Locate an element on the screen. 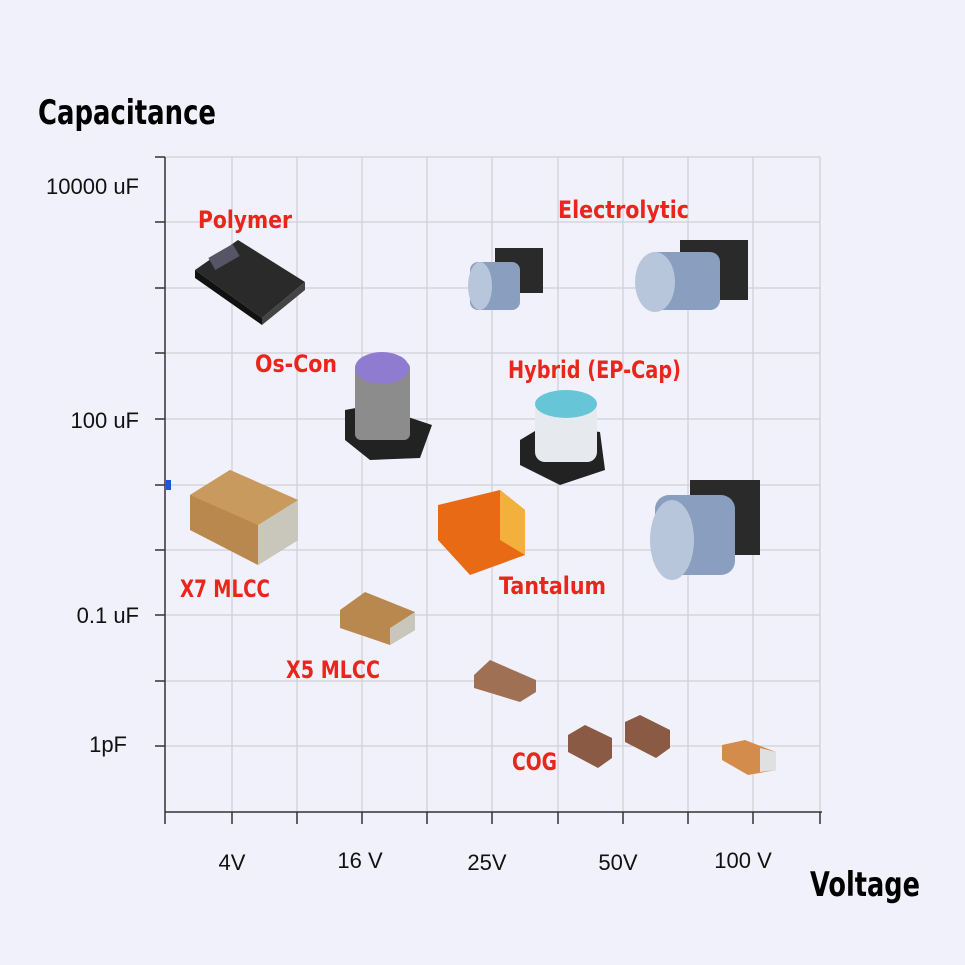 The height and width of the screenshot is (965, 965). x-tick-label: 50V is located at coordinates (617, 862).